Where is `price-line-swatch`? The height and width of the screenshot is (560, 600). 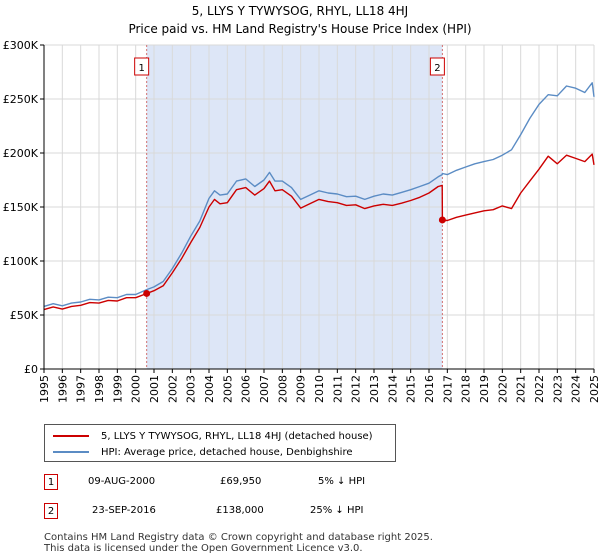 price-line-swatch is located at coordinates (71, 436).